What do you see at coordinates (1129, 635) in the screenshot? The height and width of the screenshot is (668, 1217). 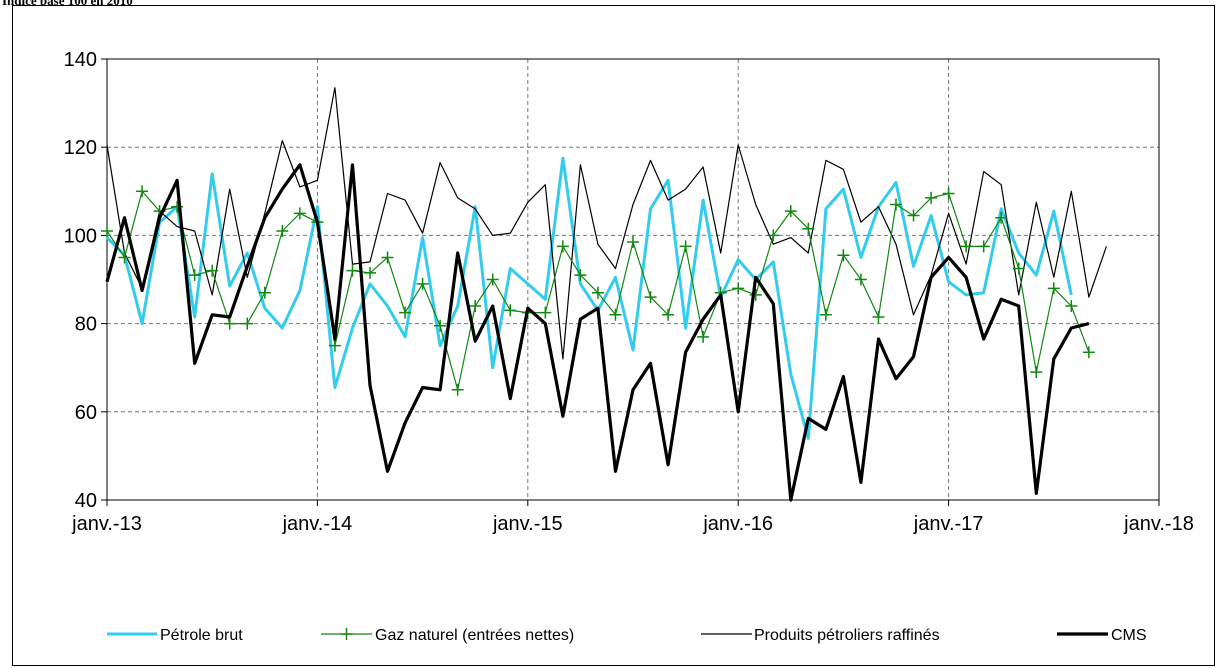 I see `legend-label: CMS` at bounding box center [1129, 635].